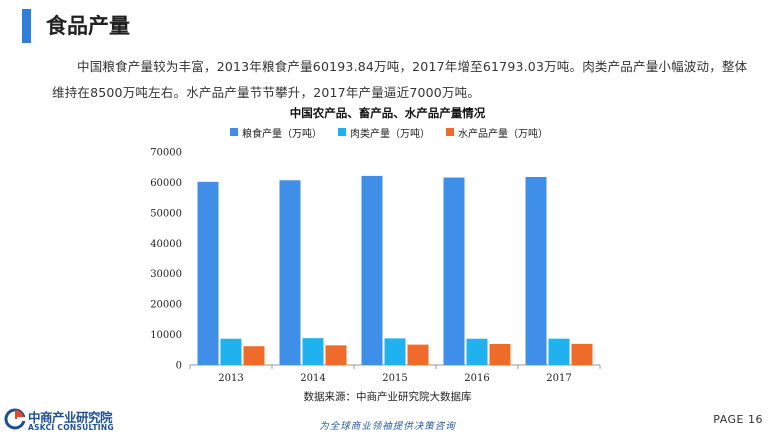  Describe the element at coordinates (387, 426) in the screenshot. I see `footer-slogan: 为全球商业领袖提供决策咨询` at that location.